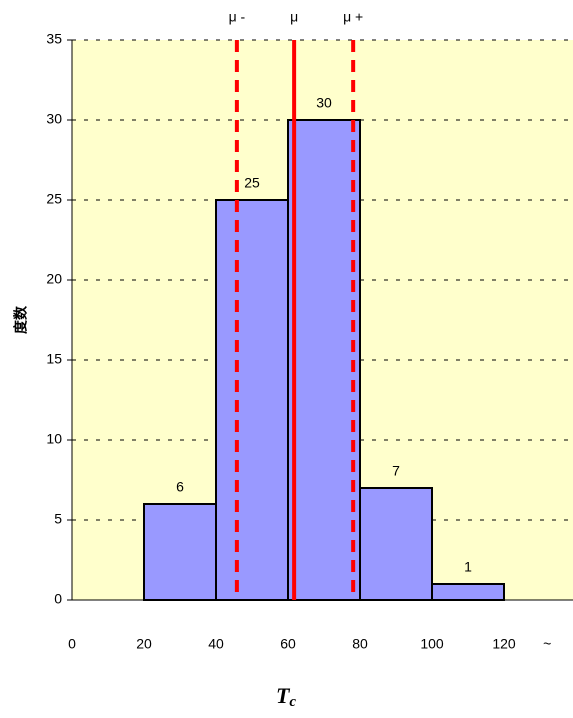 Image resolution: width=573 pixels, height=718 pixels. I want to click on x-tick-label: 120, so click(504, 644).